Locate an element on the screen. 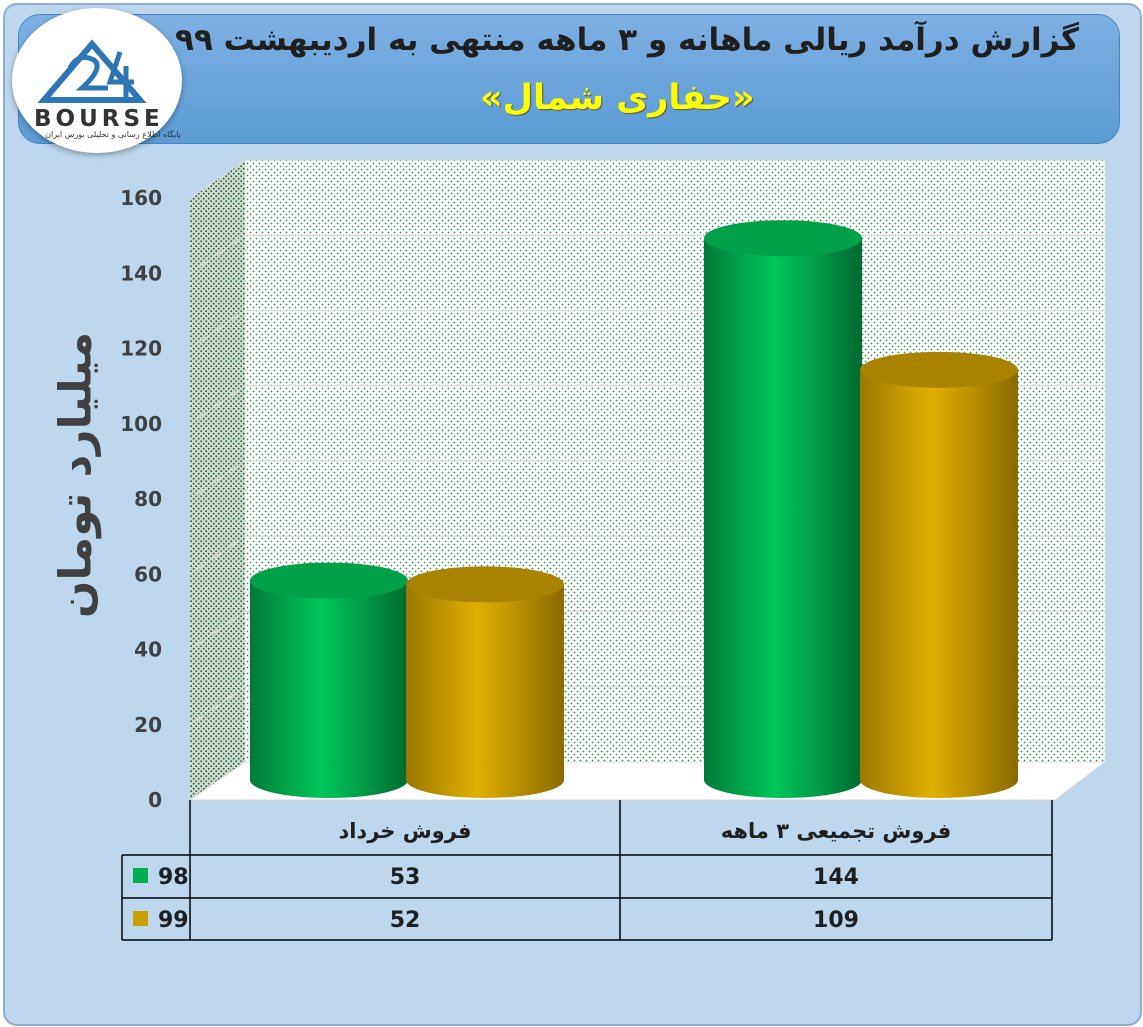 The height and width of the screenshot is (1027, 1143). data-label: 109 is located at coordinates (836, 920).